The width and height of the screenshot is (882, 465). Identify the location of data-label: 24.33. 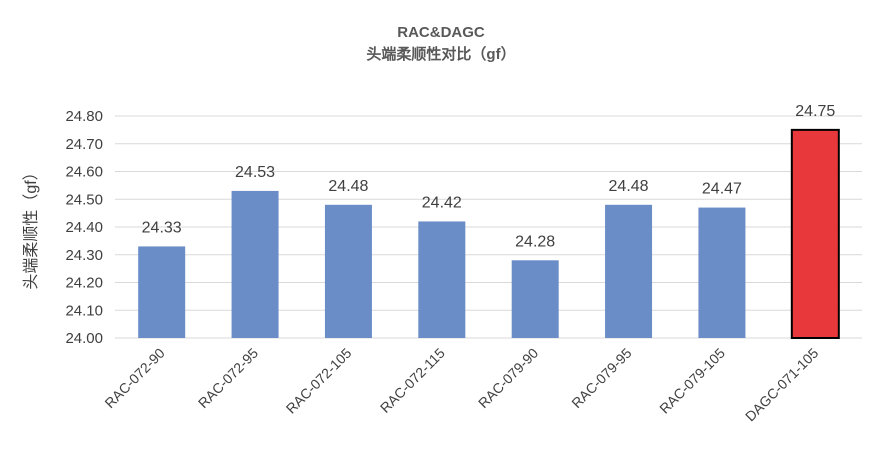
(162, 227).